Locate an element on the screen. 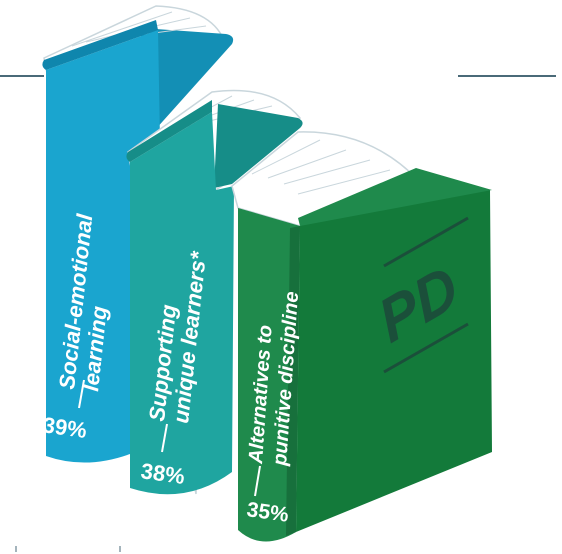 The height and width of the screenshot is (554, 562). book-3-spine-shadow is located at coordinates (293, 381).